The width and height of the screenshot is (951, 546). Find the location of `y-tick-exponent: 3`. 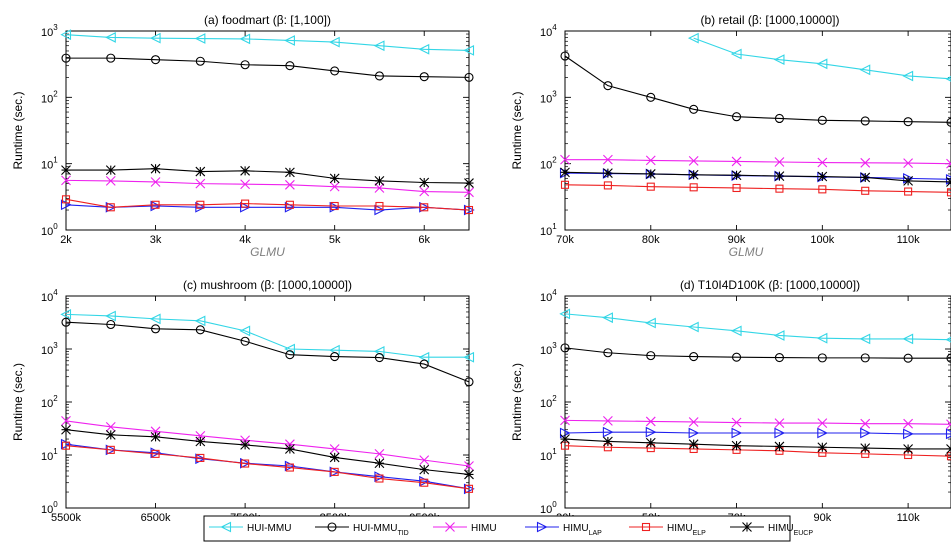

y-tick-exponent: 3 is located at coordinates (554, 345).